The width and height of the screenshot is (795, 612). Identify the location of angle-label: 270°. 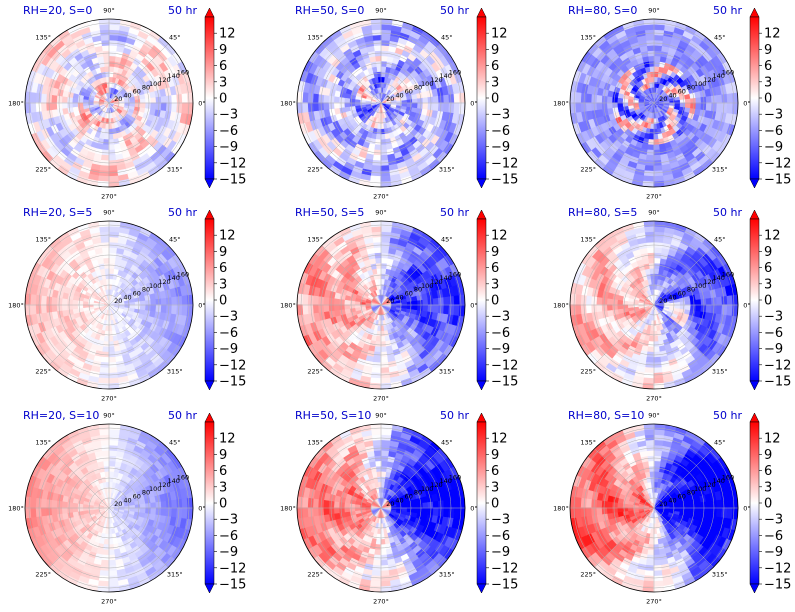
(654, 197).